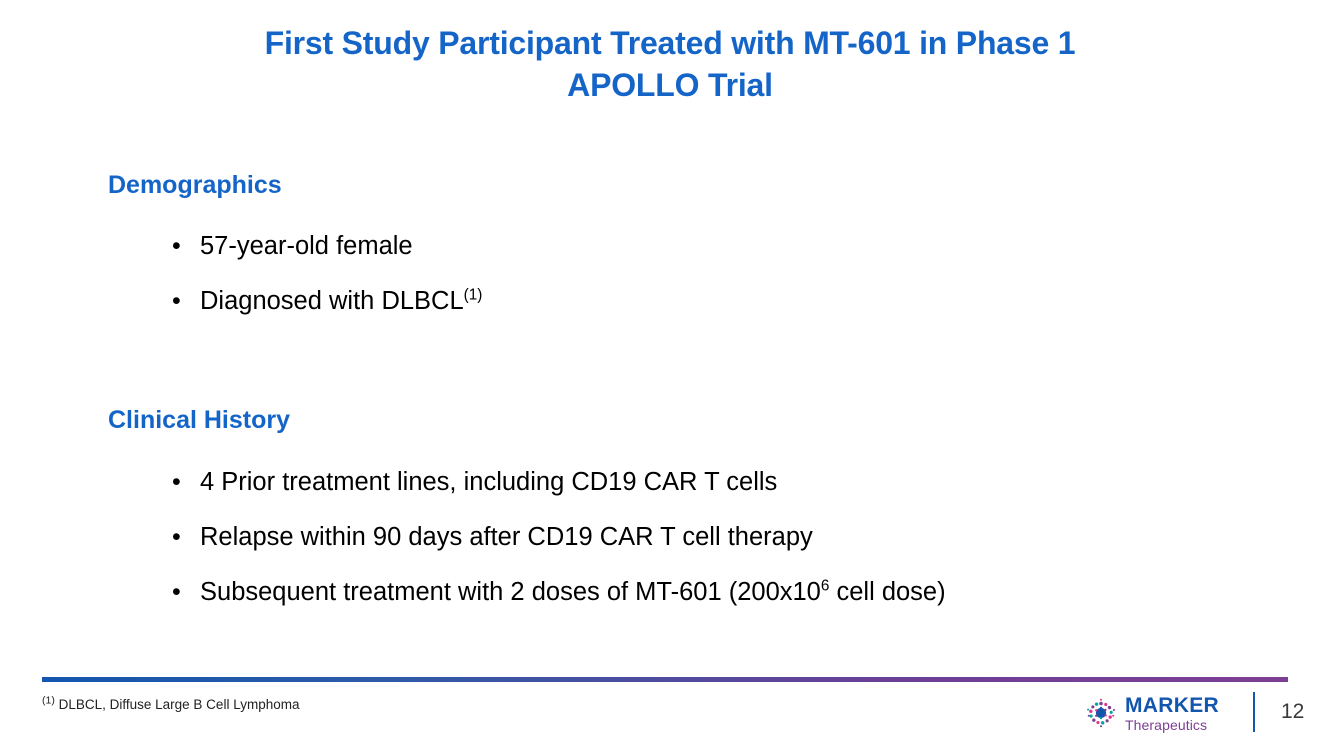  What do you see at coordinates (1254, 712) in the screenshot?
I see `footer-vertical-divider` at bounding box center [1254, 712].